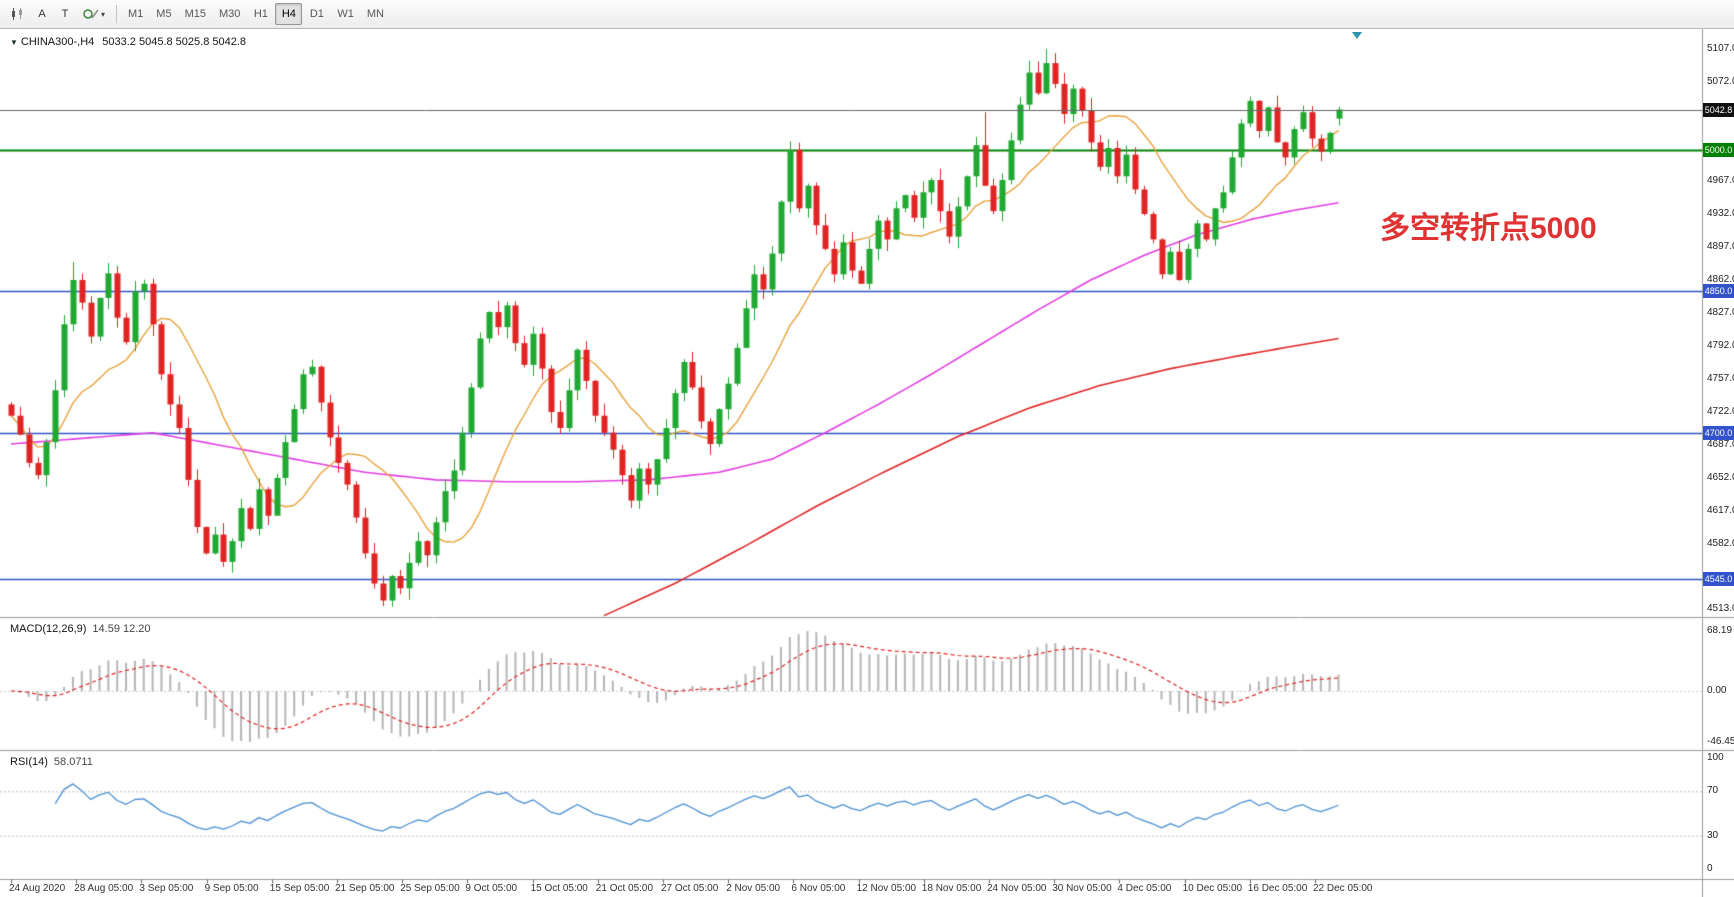 The width and height of the screenshot is (1734, 897). I want to click on price-scale-label: 4757.0, so click(1720, 378).